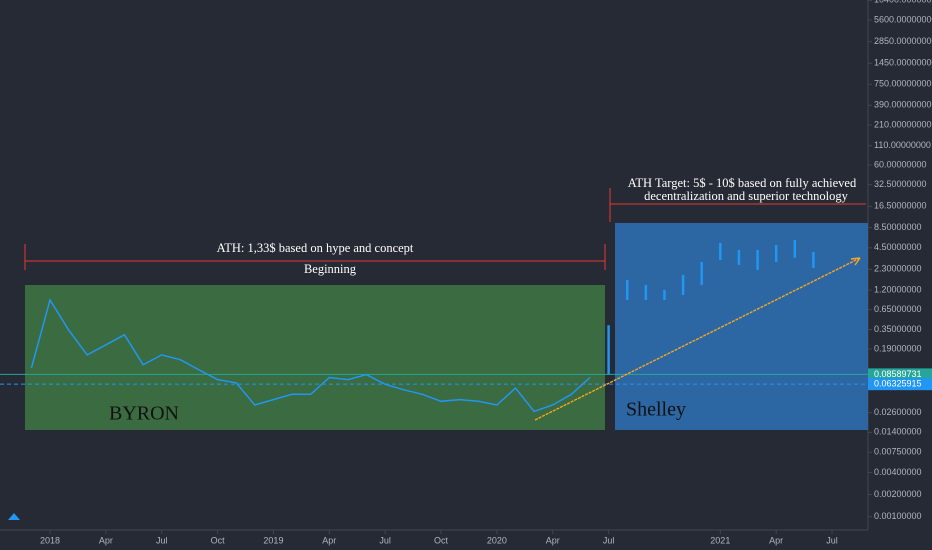  I want to click on shelley-box, so click(741, 326).